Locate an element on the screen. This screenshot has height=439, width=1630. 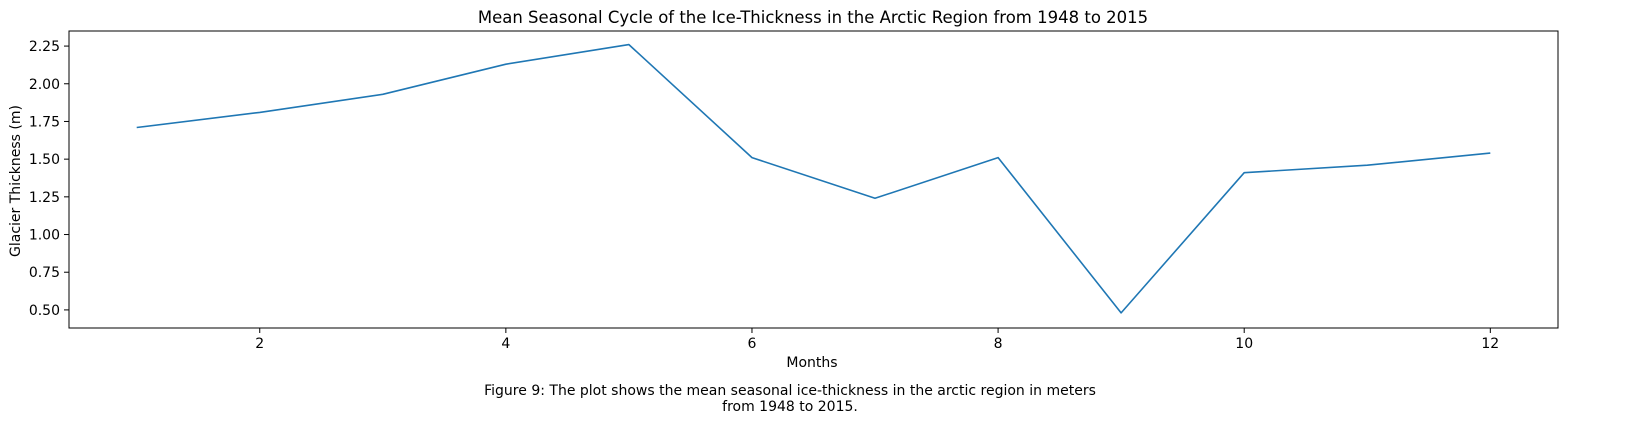
y-tick-label: 1.75 is located at coordinates (44, 122).